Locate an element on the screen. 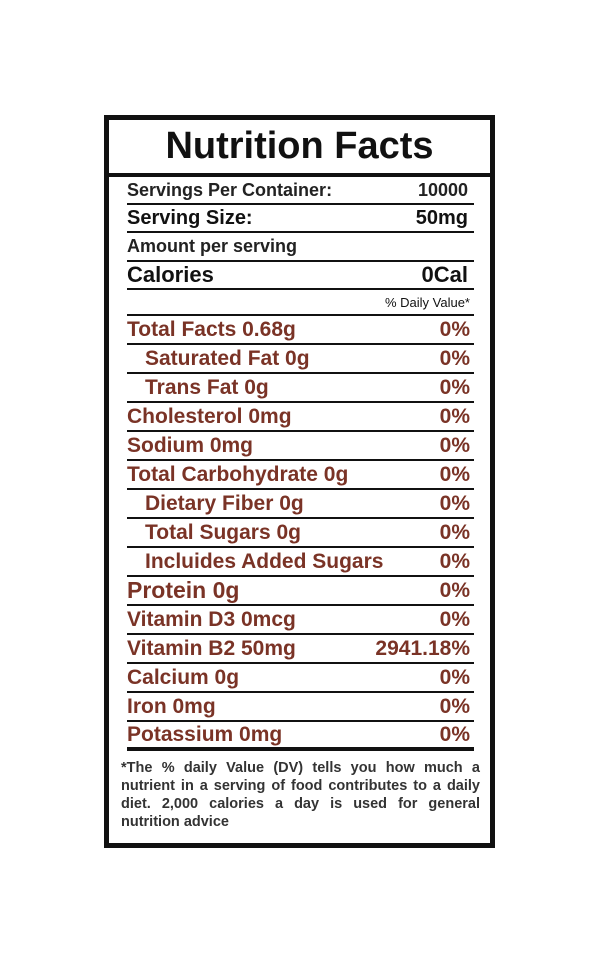 The width and height of the screenshot is (600, 965). daily-value-header-row: % Daily Value* is located at coordinates (300, 303).